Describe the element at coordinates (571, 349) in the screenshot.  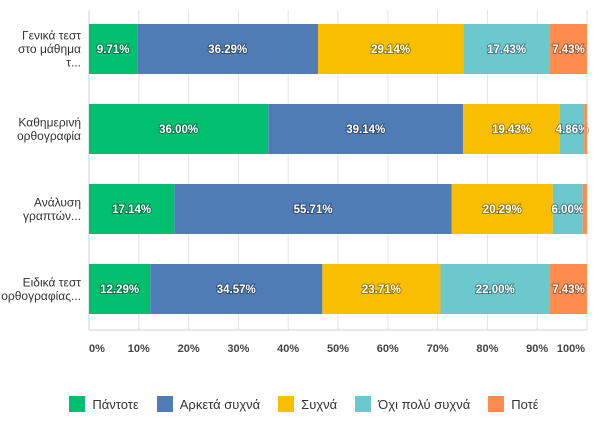
I see `x-tick-label: 100%` at that location.